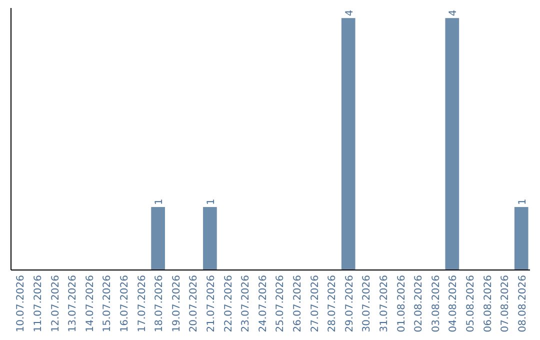 The height and width of the screenshot is (340, 540). I want to click on x-tick-label: 10.07.2026, so click(21, 303).